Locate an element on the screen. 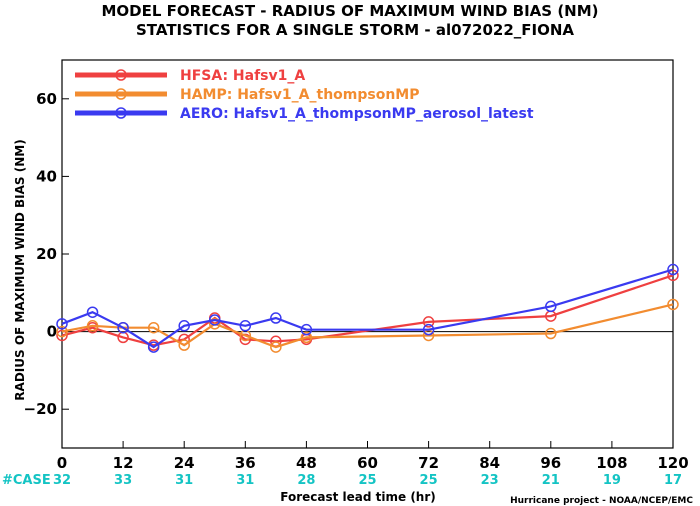 This screenshot has height=506, width=700. x-tick-label: 96 is located at coordinates (550, 463).